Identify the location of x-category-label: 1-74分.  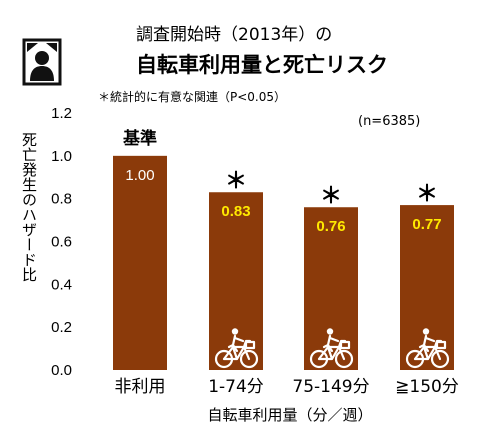
(236, 387).